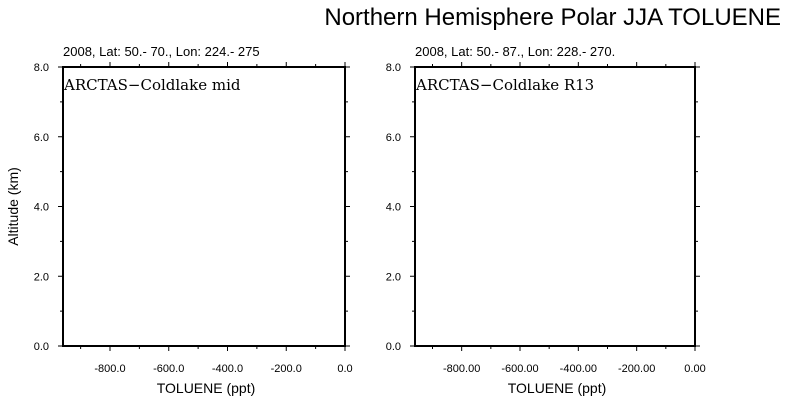  Describe the element at coordinates (227, 369) in the screenshot. I see `panel-1-x-tick-label: -400.0` at that location.